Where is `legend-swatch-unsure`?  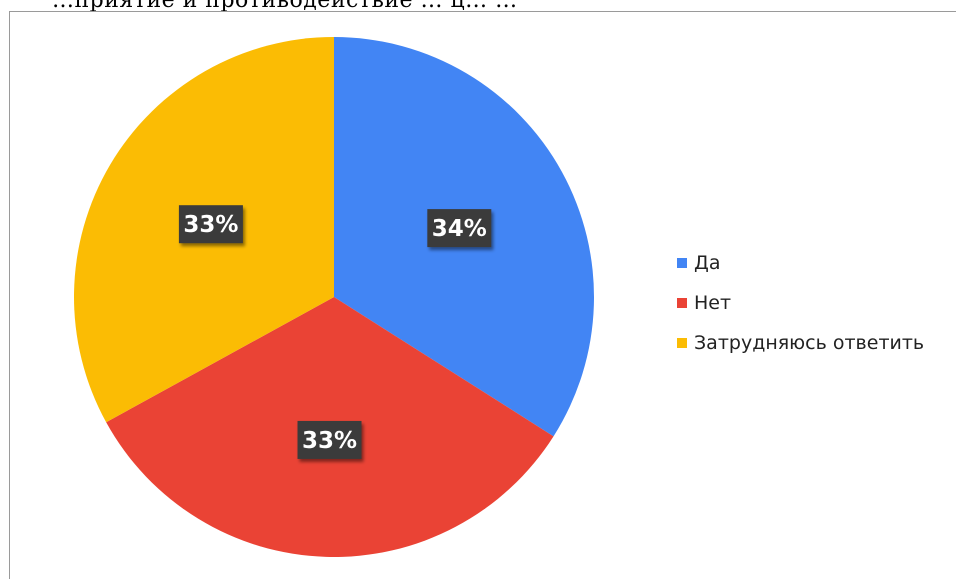 legend-swatch-unsure is located at coordinates (682, 343).